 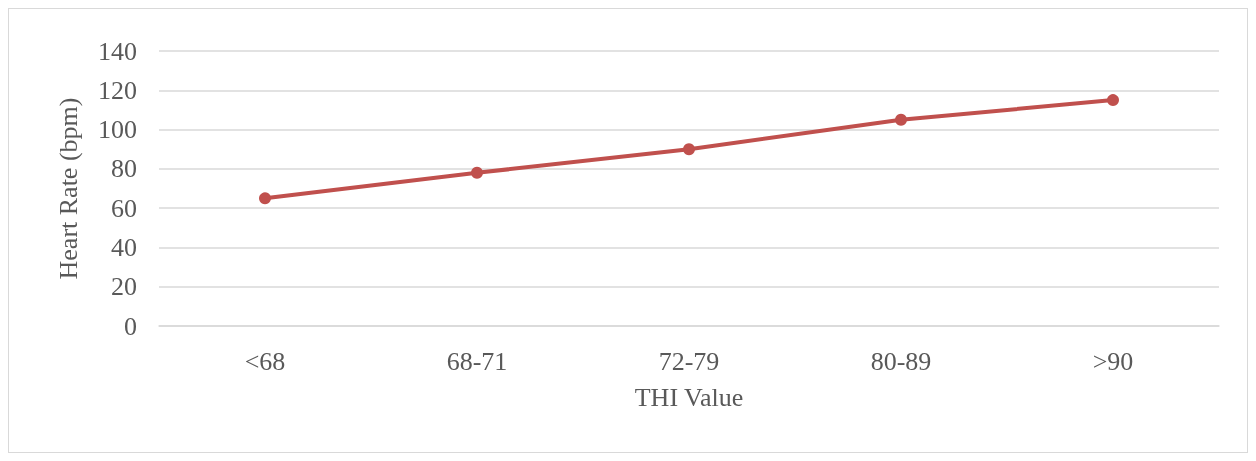 I want to click on x-axis-title: THI Value, so click(x=689, y=397).